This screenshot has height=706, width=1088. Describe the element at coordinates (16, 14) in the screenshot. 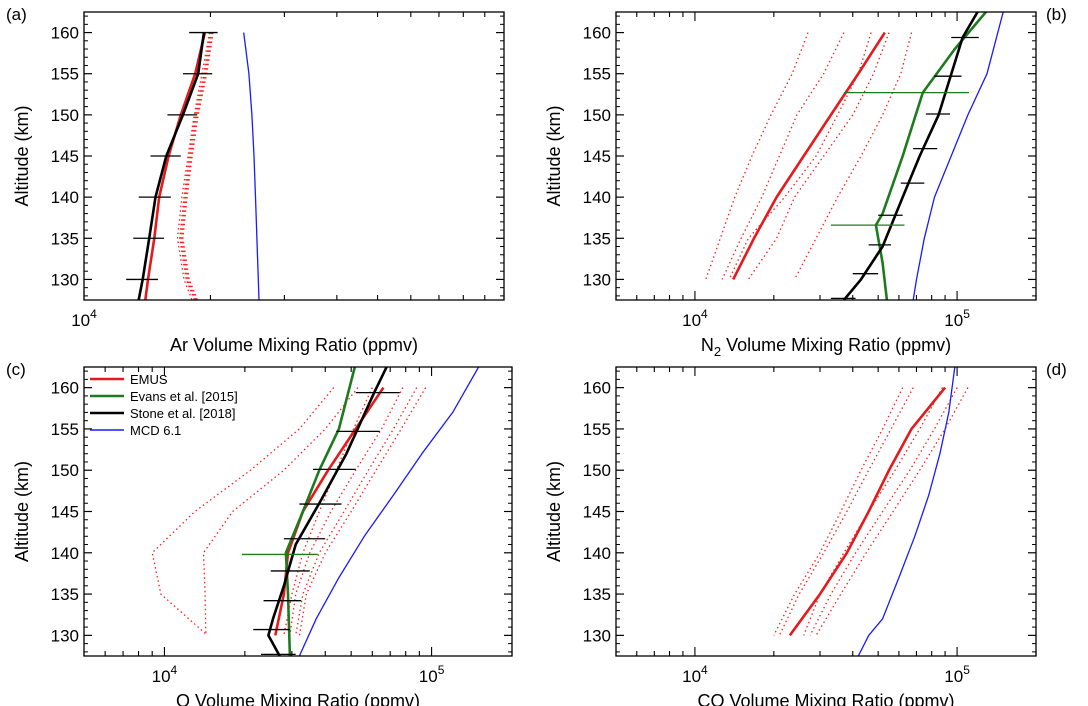

I see `panel-label: (a)` at that location.